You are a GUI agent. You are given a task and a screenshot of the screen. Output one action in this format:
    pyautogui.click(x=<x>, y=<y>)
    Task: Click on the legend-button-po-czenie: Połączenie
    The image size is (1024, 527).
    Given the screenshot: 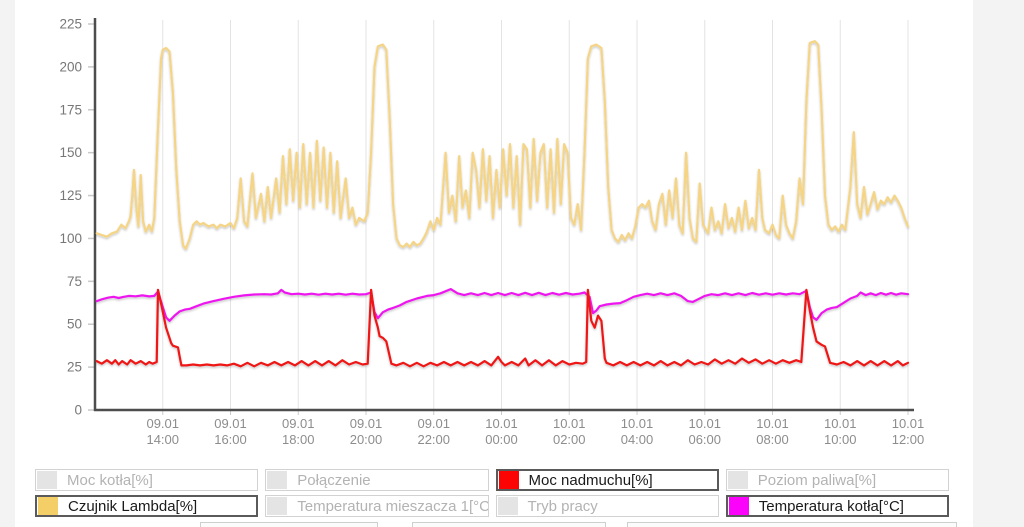 What is the action you would take?
    pyautogui.click(x=377, y=480)
    